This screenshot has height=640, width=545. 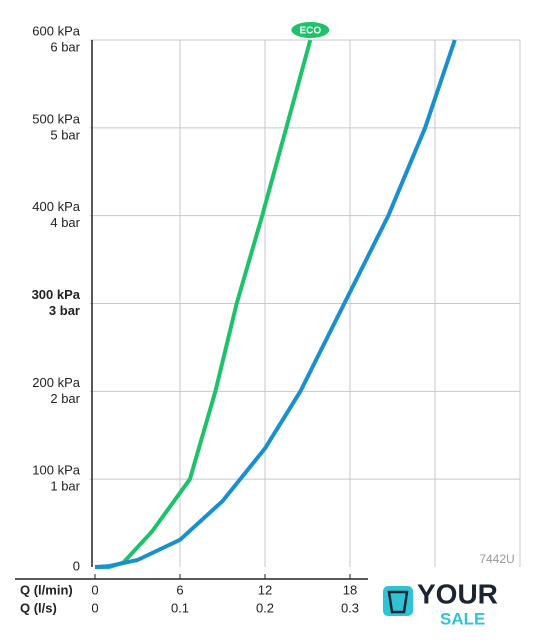 What do you see at coordinates (94, 607) in the screenshot?
I see `x2-tick-label: 0` at bounding box center [94, 607].